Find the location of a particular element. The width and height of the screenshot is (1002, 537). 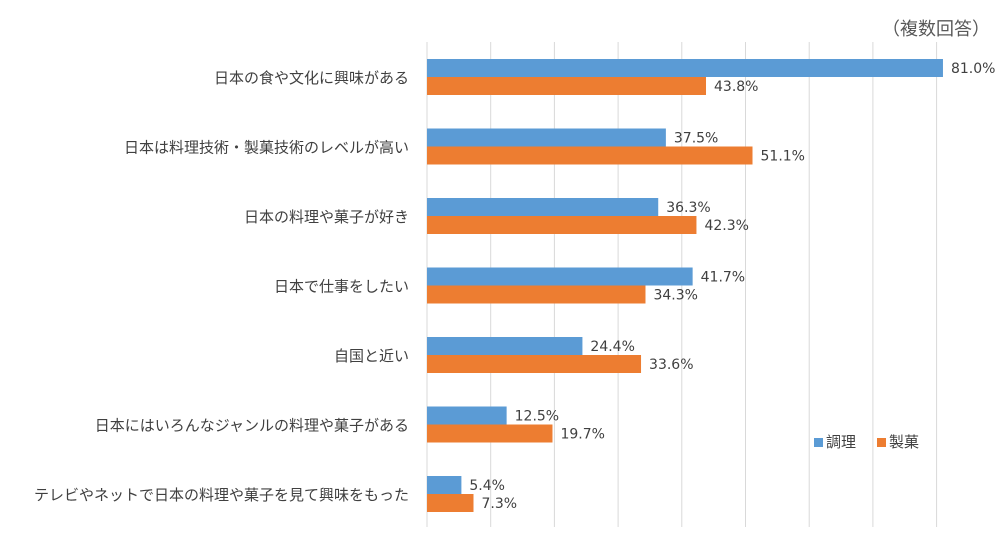

value-label: 81.0% is located at coordinates (973, 69).